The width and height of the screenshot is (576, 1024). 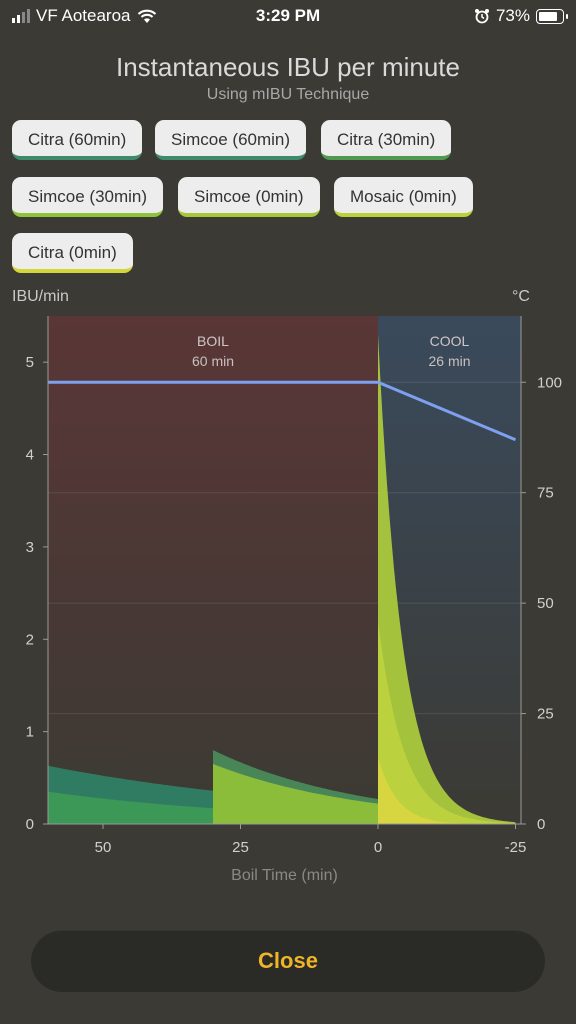 What do you see at coordinates (284, 875) in the screenshot?
I see `x-axis-label: Boil Time (min)` at bounding box center [284, 875].